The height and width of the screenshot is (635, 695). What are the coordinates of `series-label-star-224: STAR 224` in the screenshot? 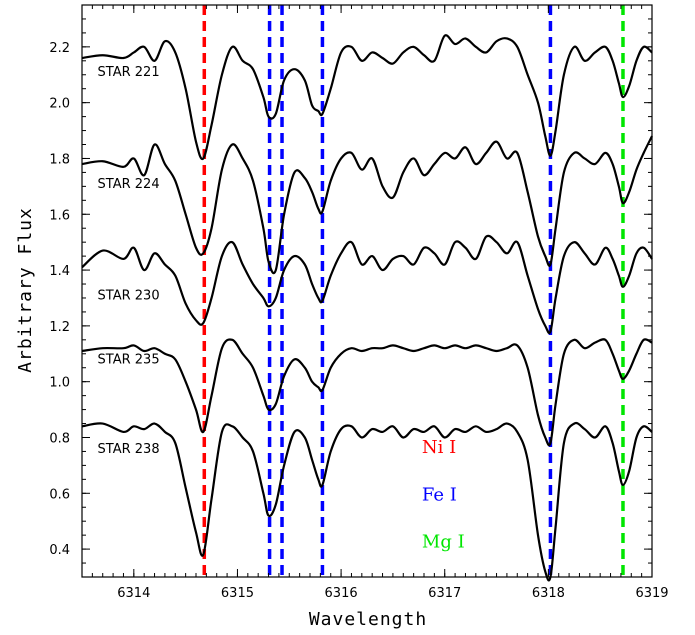 It's located at (129, 184).